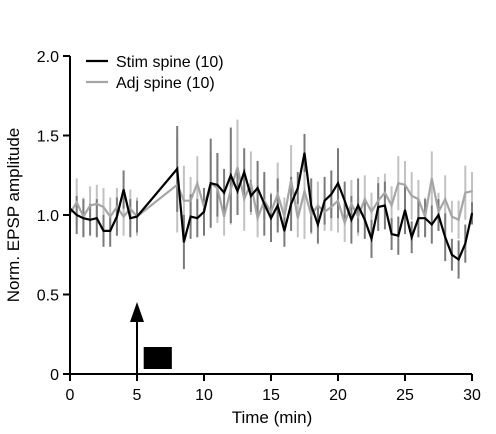  What do you see at coordinates (13, 215) in the screenshot?
I see `y-axis-title: Norm. EPSP amplitude` at bounding box center [13, 215].